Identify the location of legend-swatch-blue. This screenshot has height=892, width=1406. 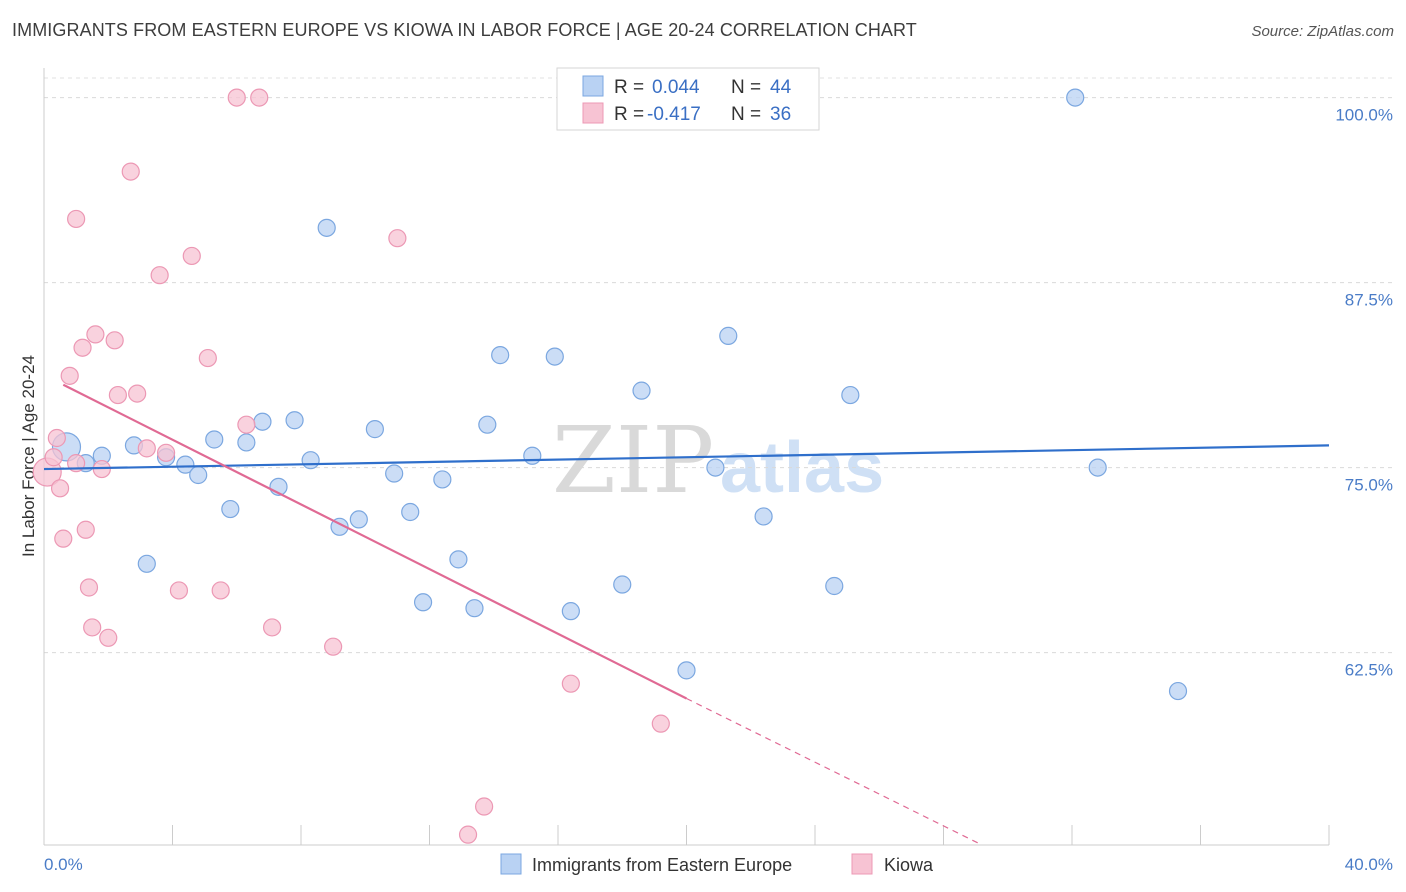
(593, 86).